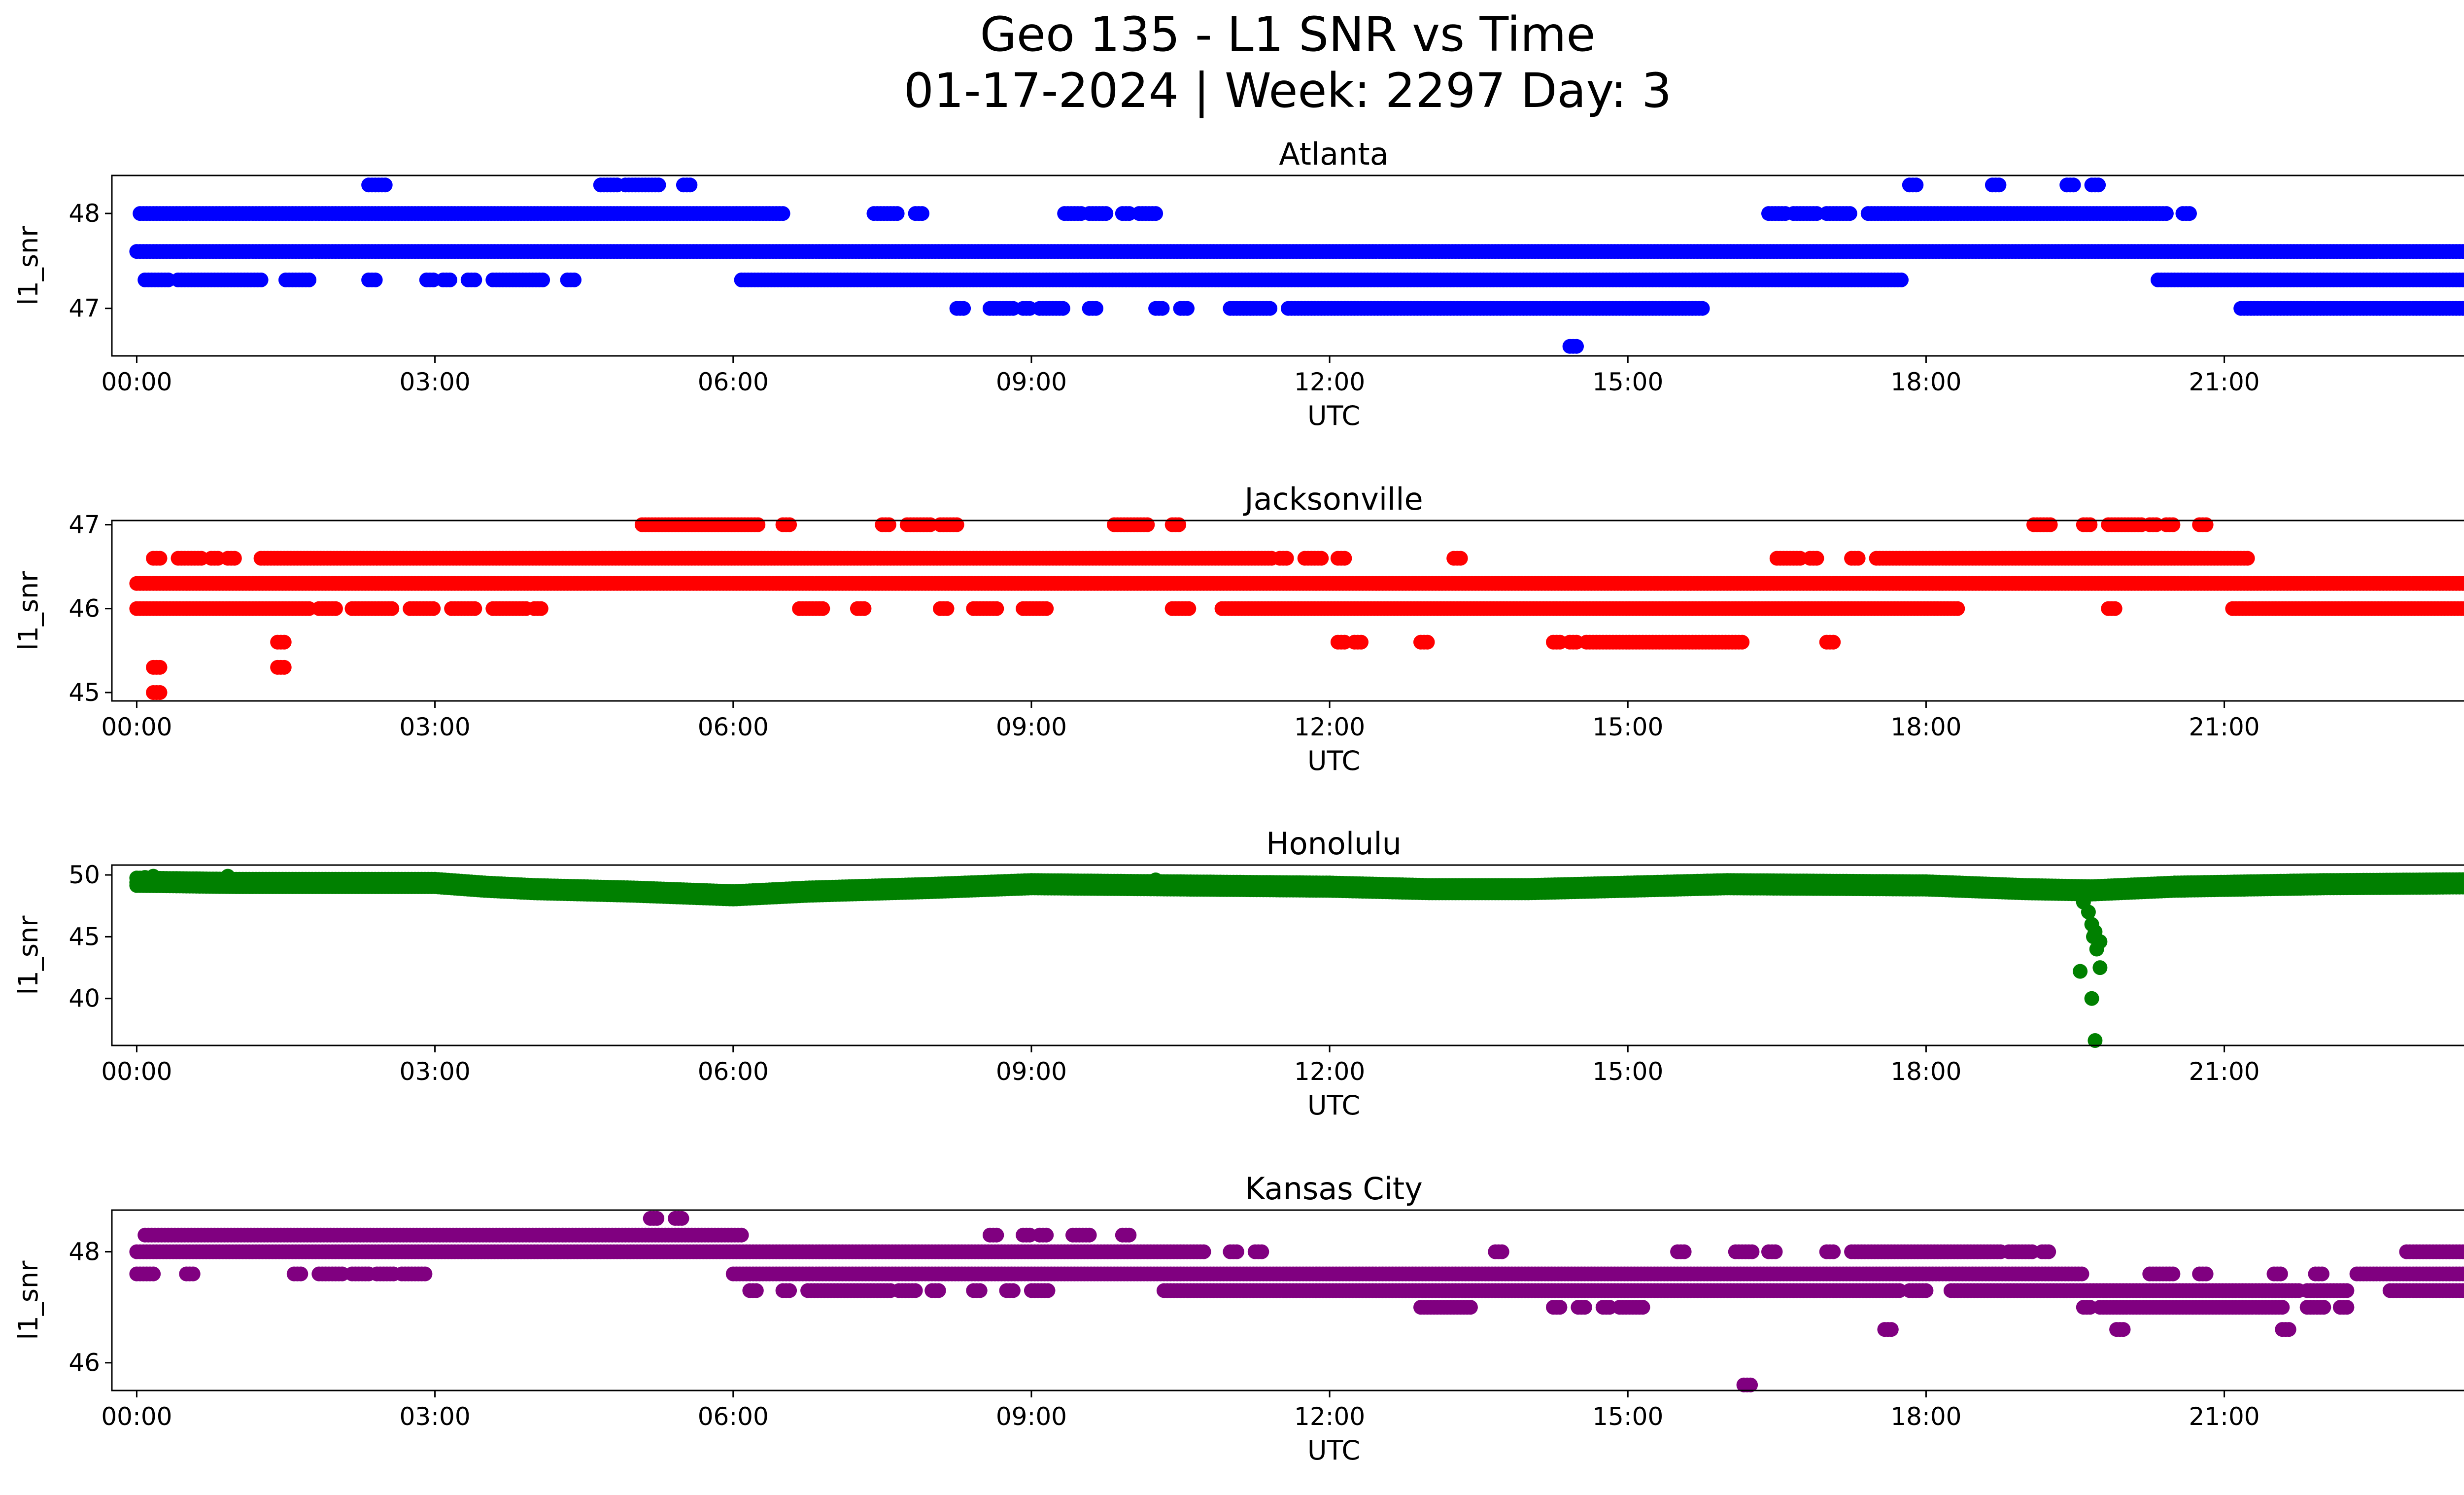 This screenshot has height=1495, width=2464. I want to click on figure-title-line2: 01-17-2024 | Week: 2297 Day: 3, so click(1288, 91).